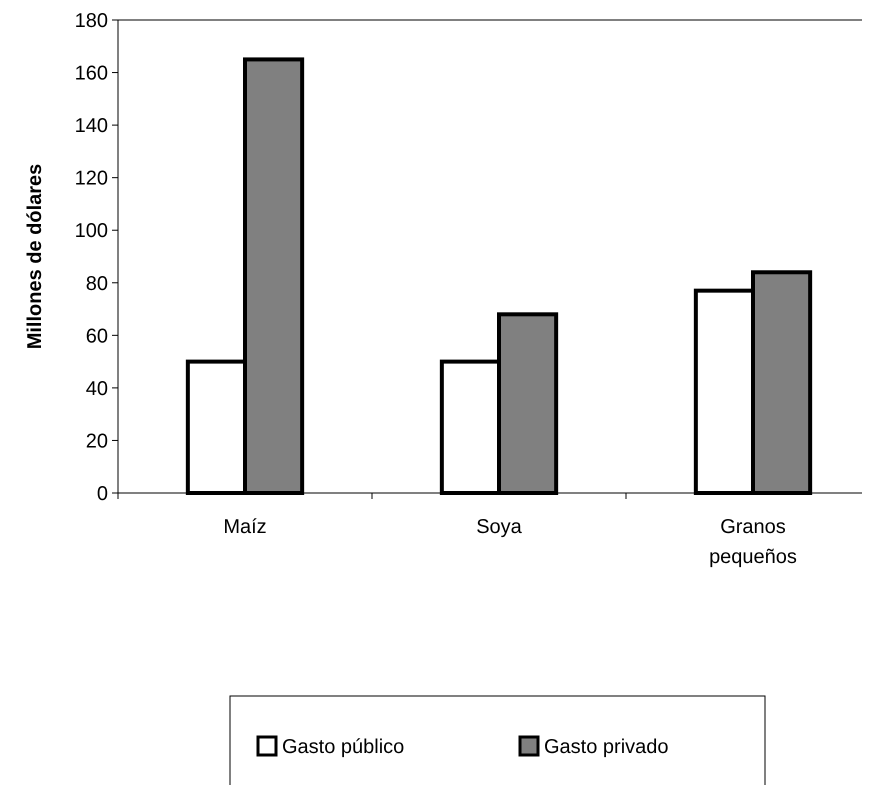  I want to click on y-tick-label: 160, so click(91, 73).